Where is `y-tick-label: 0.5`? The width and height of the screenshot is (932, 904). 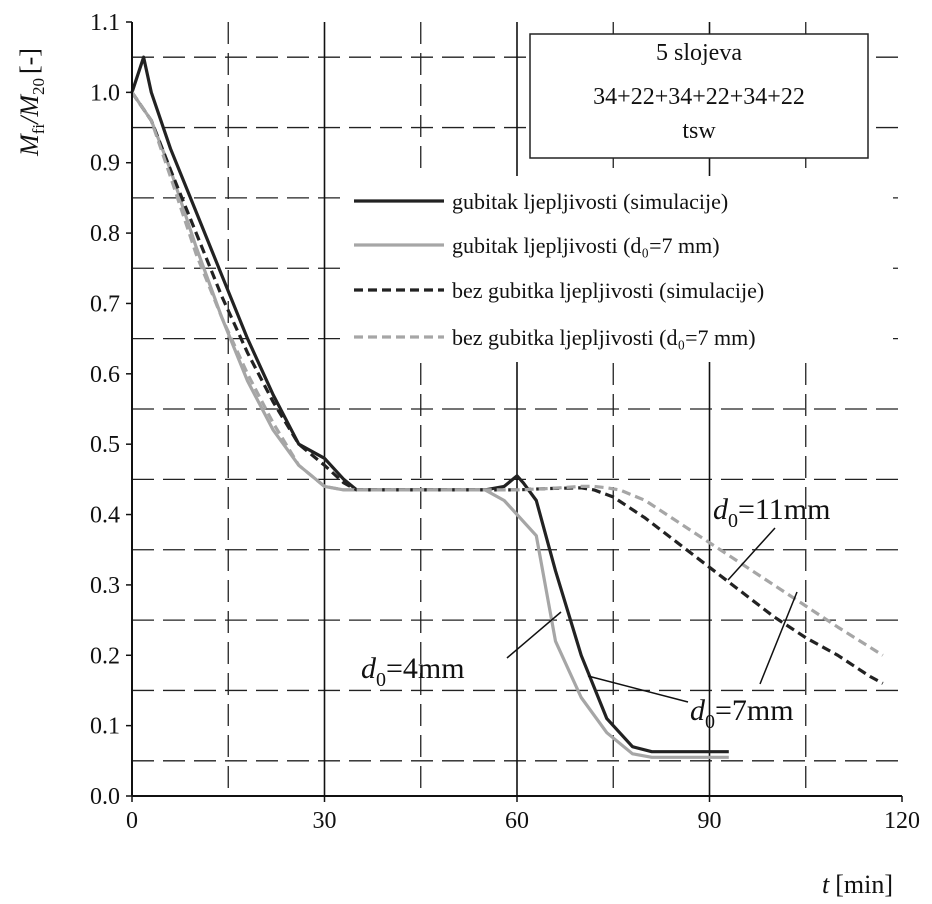
y-tick-label: 0.5 is located at coordinates (105, 445).